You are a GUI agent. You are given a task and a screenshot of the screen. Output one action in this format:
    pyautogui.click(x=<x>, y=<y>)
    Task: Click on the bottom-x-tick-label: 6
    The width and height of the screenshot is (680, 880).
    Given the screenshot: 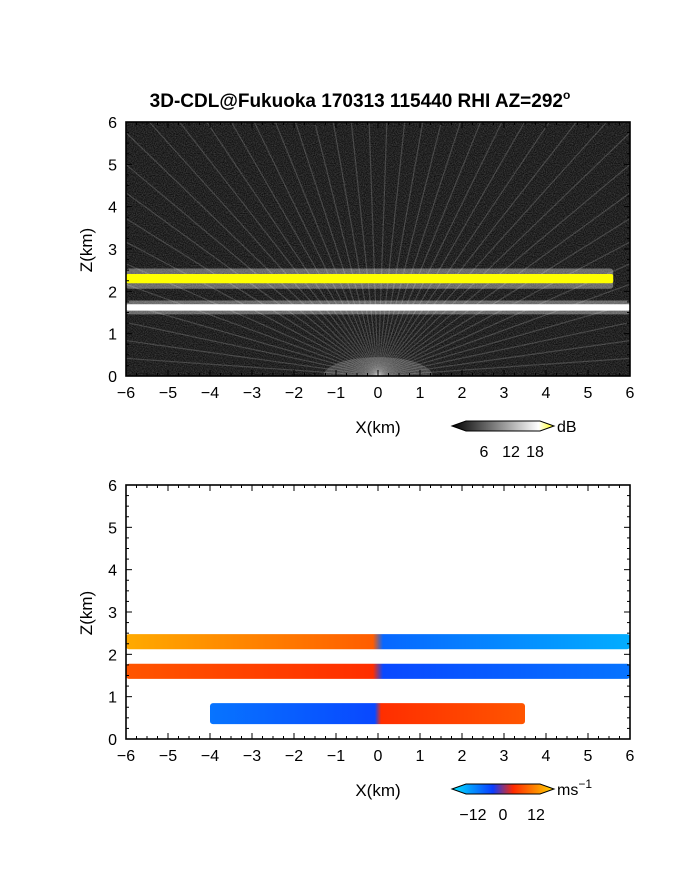 What is the action you would take?
    pyautogui.click(x=630, y=756)
    